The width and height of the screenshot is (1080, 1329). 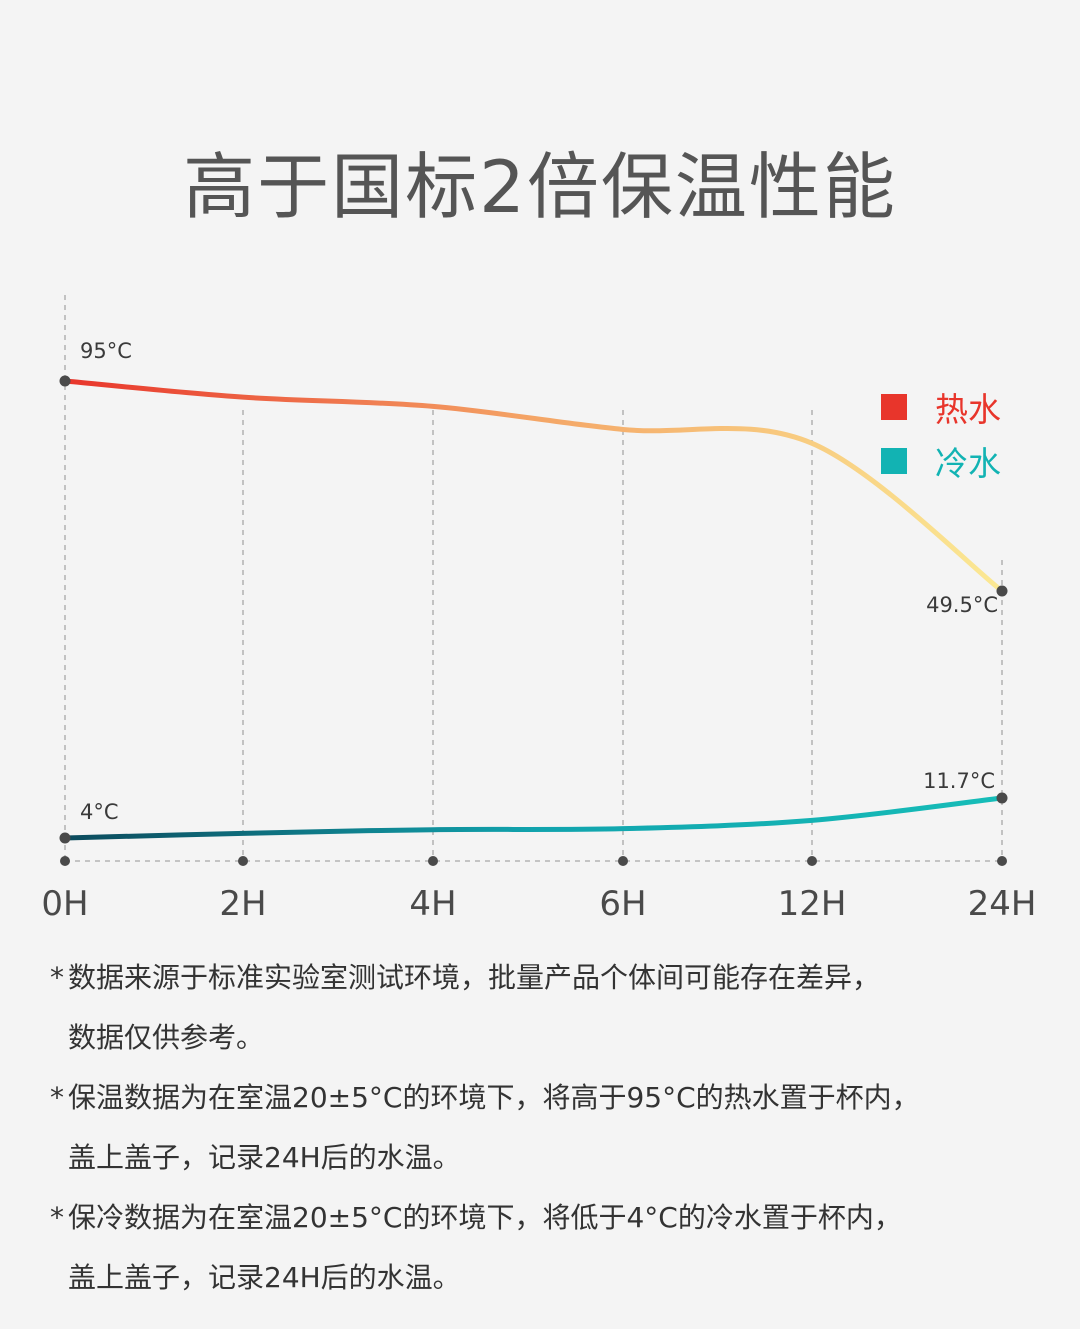 What do you see at coordinates (533, 818) in the screenshot?
I see `cold-water-line` at bounding box center [533, 818].